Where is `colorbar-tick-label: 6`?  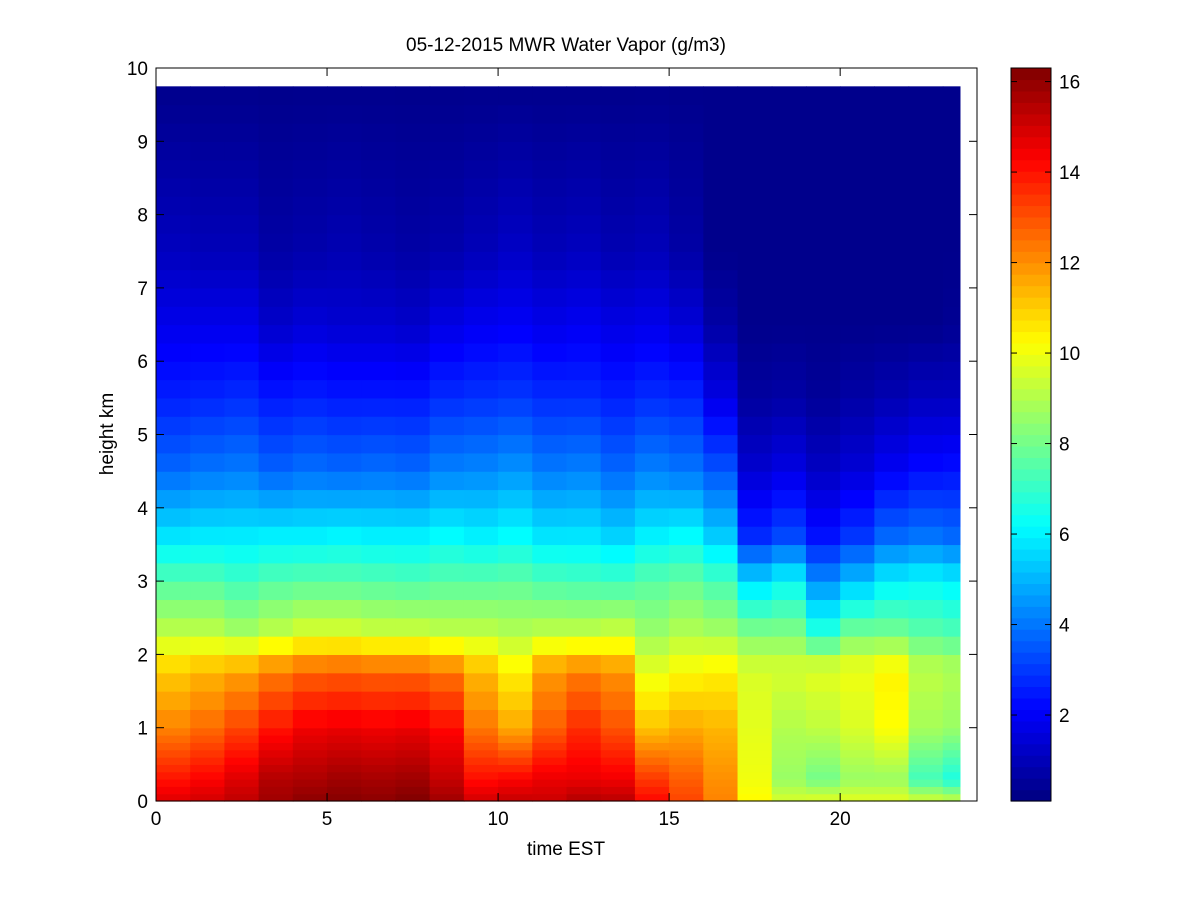 colorbar-tick-label: 6 is located at coordinates (1064, 535).